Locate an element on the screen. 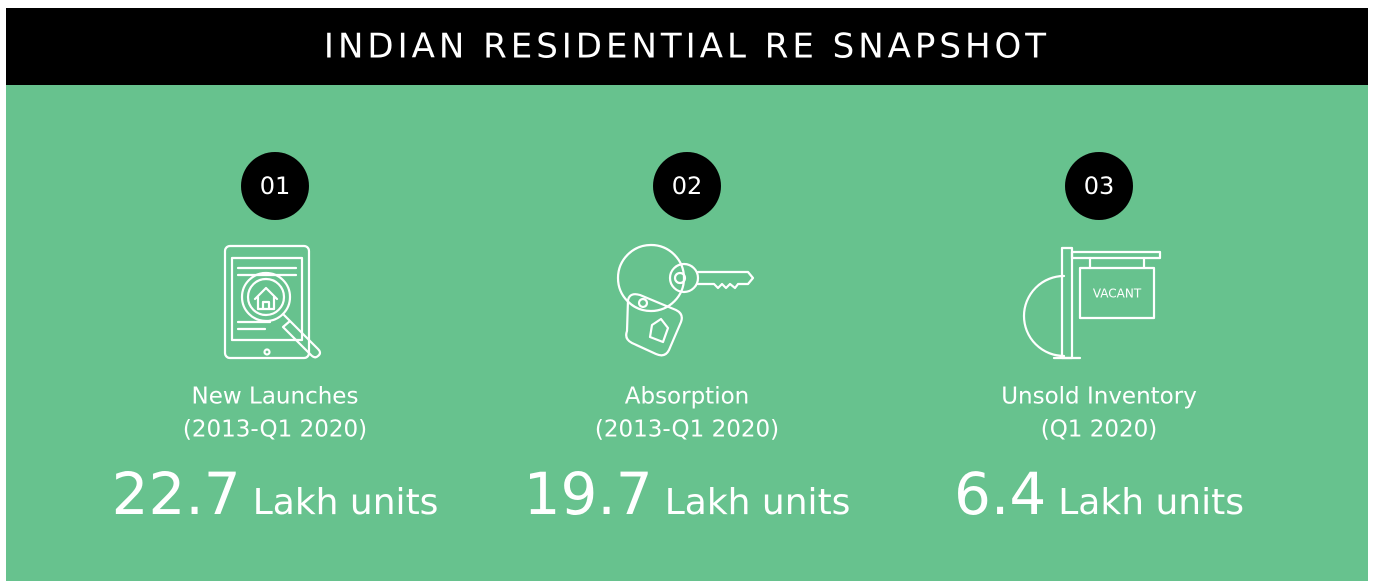 This screenshot has width=1375, height=581. label: New Launches is located at coordinates (275, 397).